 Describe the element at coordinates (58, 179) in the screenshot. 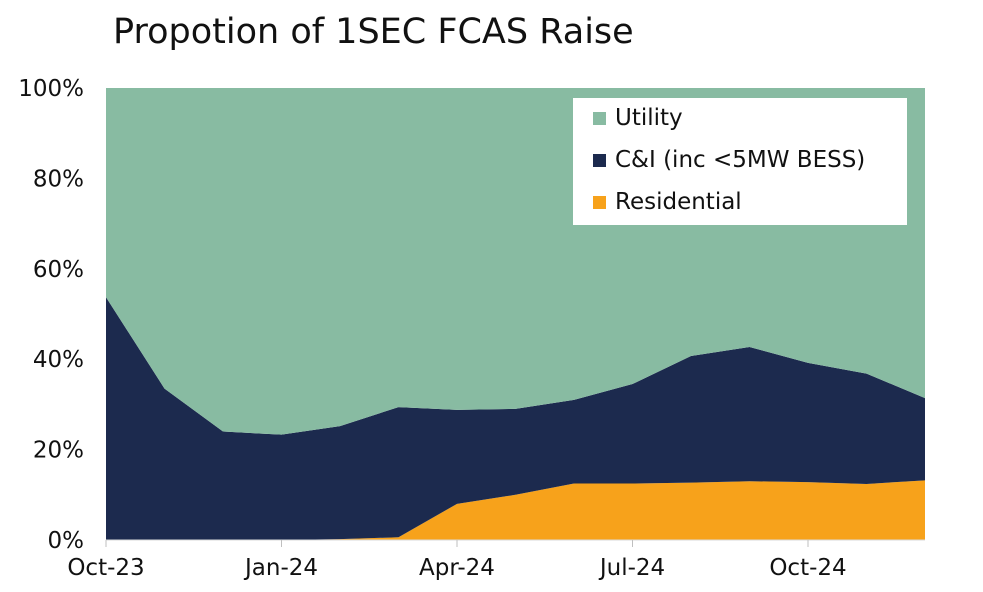

I see `y-tick-label: 80%` at that location.